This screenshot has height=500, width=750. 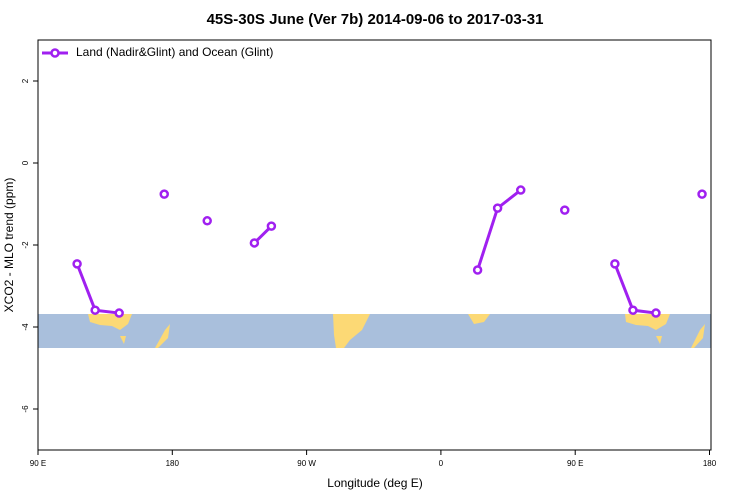 What do you see at coordinates (441, 463) in the screenshot?
I see `x-tick-label: 0` at bounding box center [441, 463].